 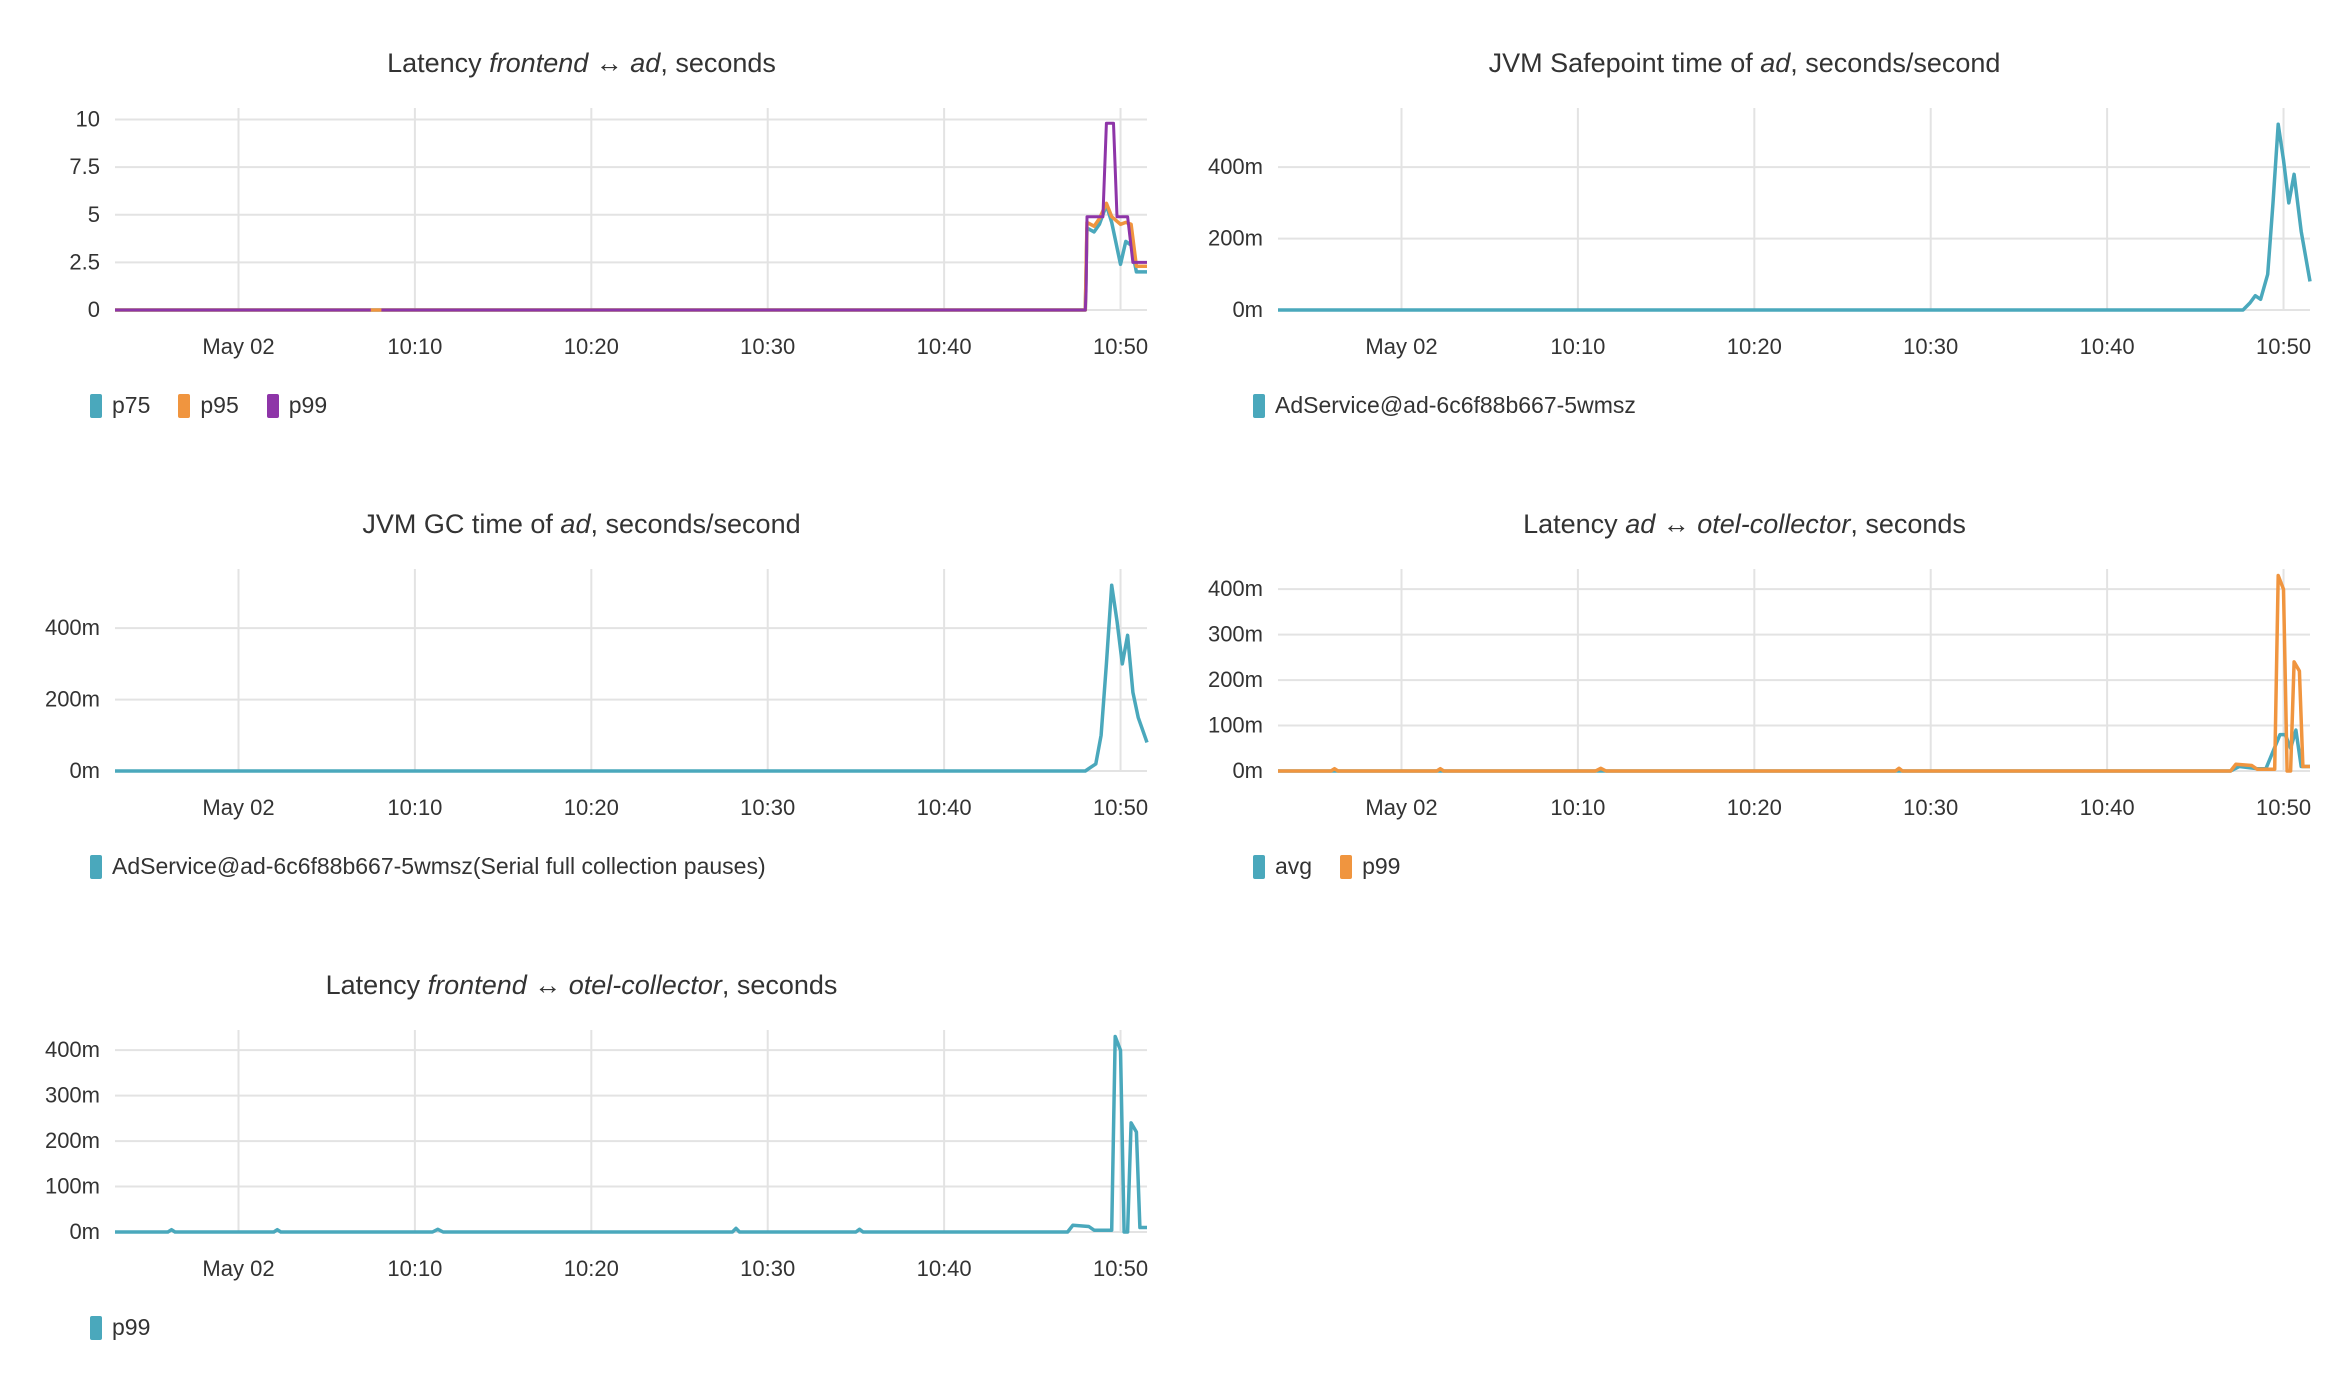 I want to click on chart-legend: p75 p95 p99, so click(x=208, y=405).